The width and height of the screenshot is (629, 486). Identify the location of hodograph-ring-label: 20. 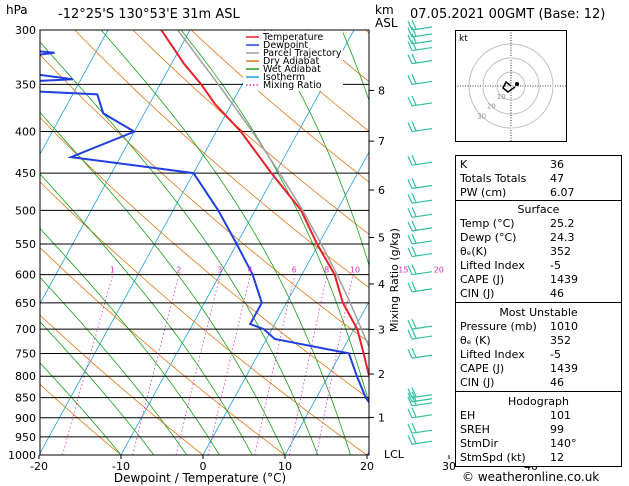
(491, 107).